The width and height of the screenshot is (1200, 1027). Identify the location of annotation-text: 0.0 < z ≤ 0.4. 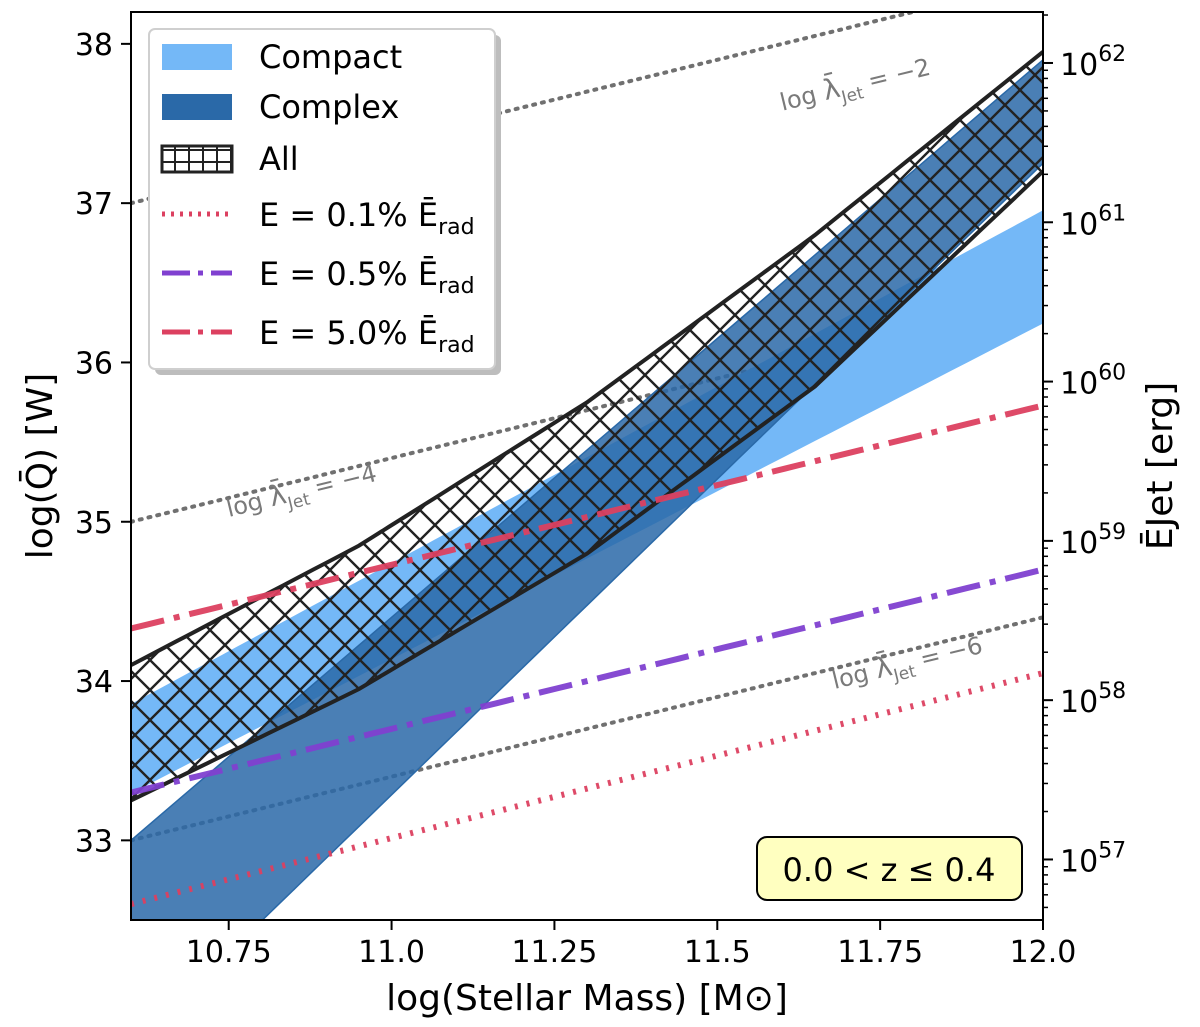
(889, 870).